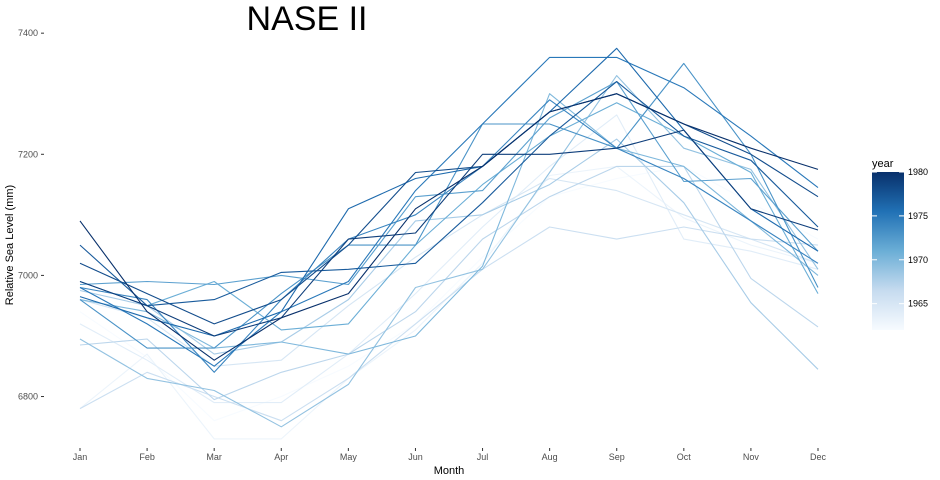  Describe the element at coordinates (80, 457) in the screenshot. I see `x-tick-label: Jan` at that location.